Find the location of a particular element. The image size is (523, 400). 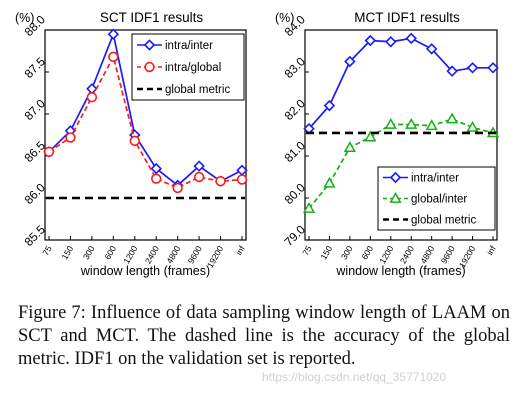

y-tick-label: 83.0 is located at coordinates (295, 67).